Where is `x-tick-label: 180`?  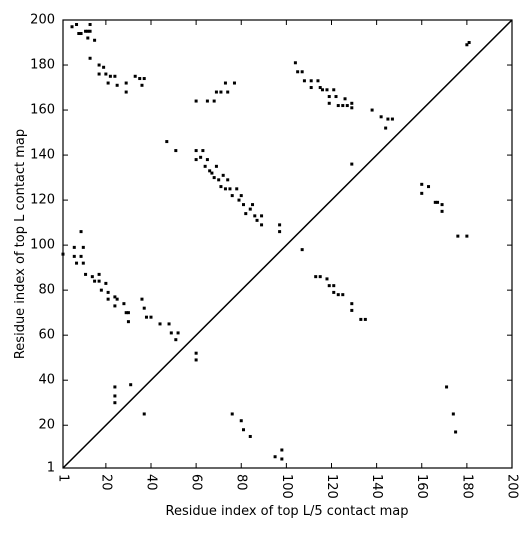 x-tick-label: 180 is located at coordinates (466, 486).